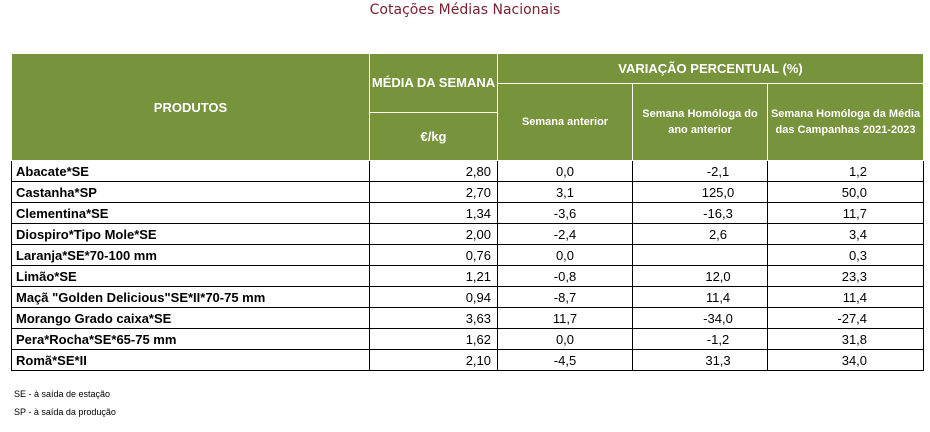 The height and width of the screenshot is (432, 930). I want to click on cell-semana-homologa: 125,0, so click(700, 192).